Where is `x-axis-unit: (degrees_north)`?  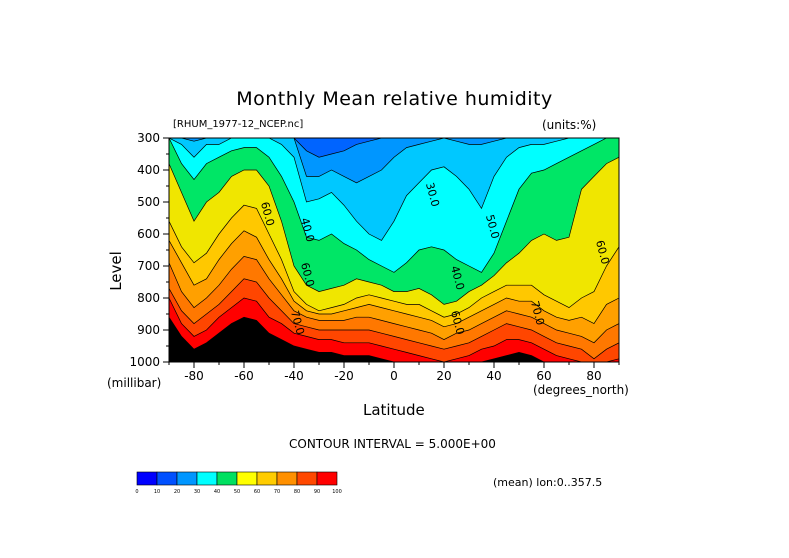
x-axis-unit: (degrees_north) is located at coordinates (581, 390).